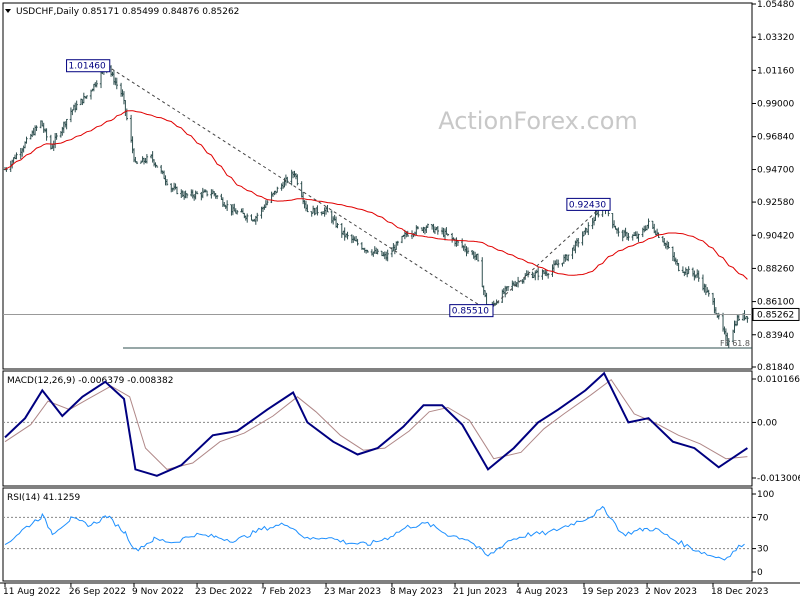 The width and height of the screenshot is (800, 604). I want to click on rsi-title: RSI(14) 41.1259, so click(43, 498).